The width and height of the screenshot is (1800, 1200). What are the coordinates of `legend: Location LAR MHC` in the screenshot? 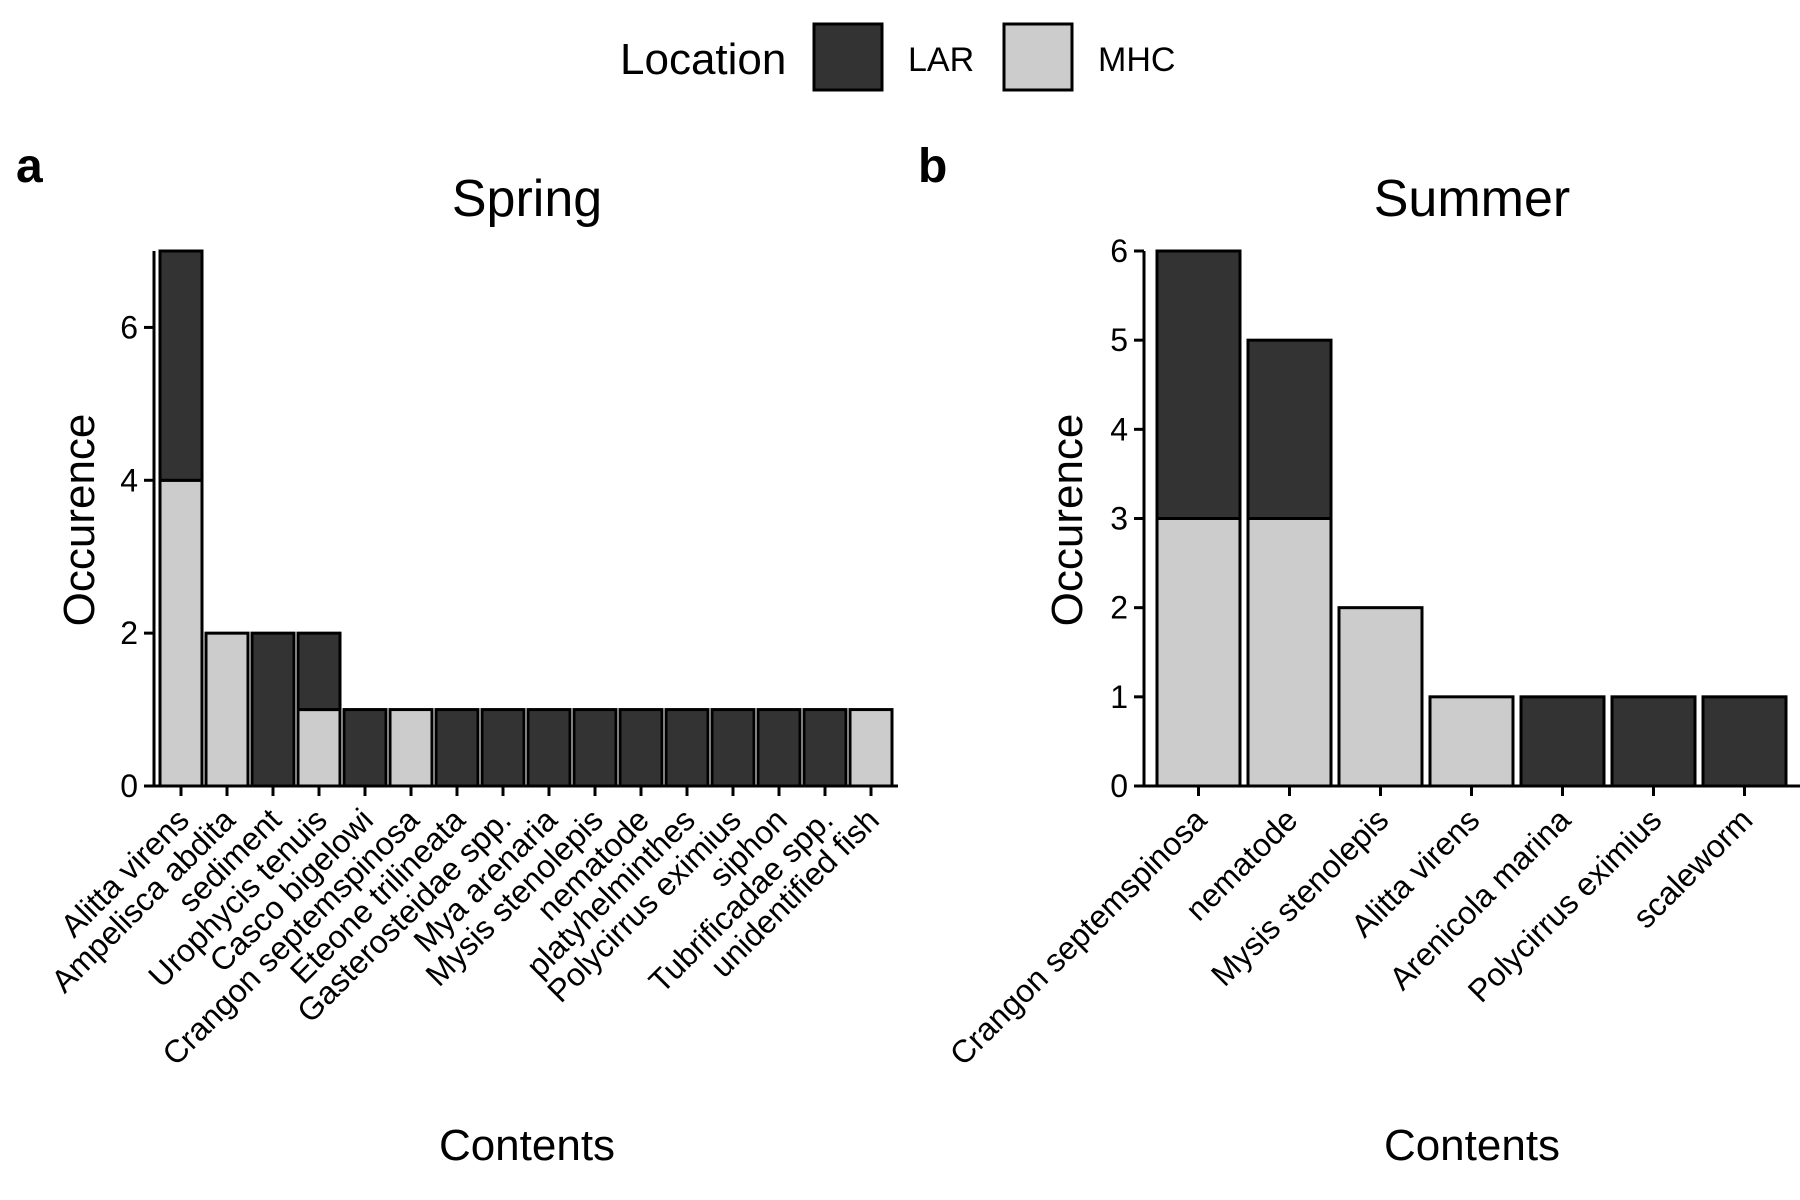 It's located at (897, 57).